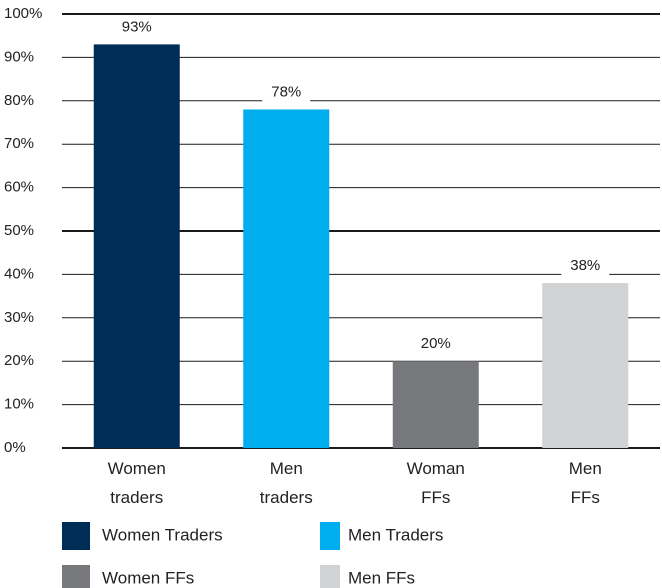 This screenshot has width=662, height=588. I want to click on legend-label: Men FFs, so click(381, 577).